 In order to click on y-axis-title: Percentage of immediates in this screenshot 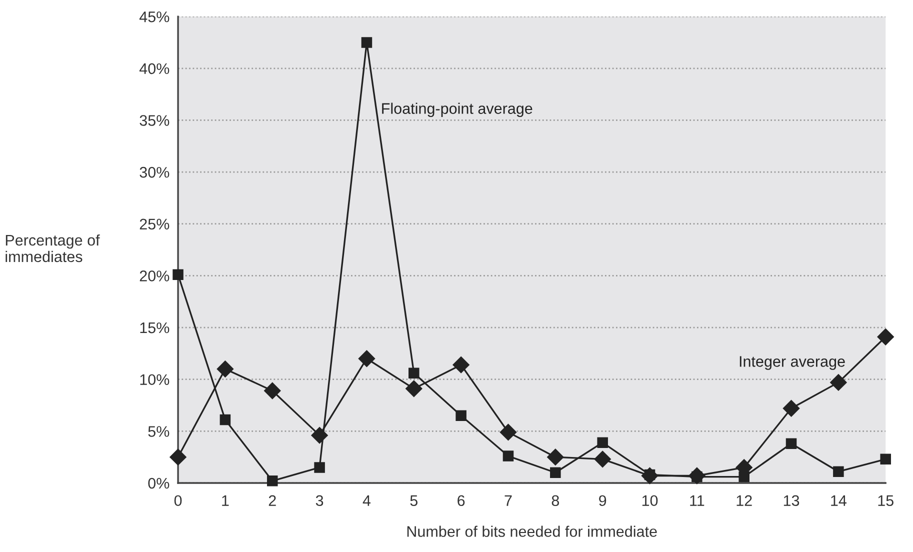, I will do `click(53, 248)`.